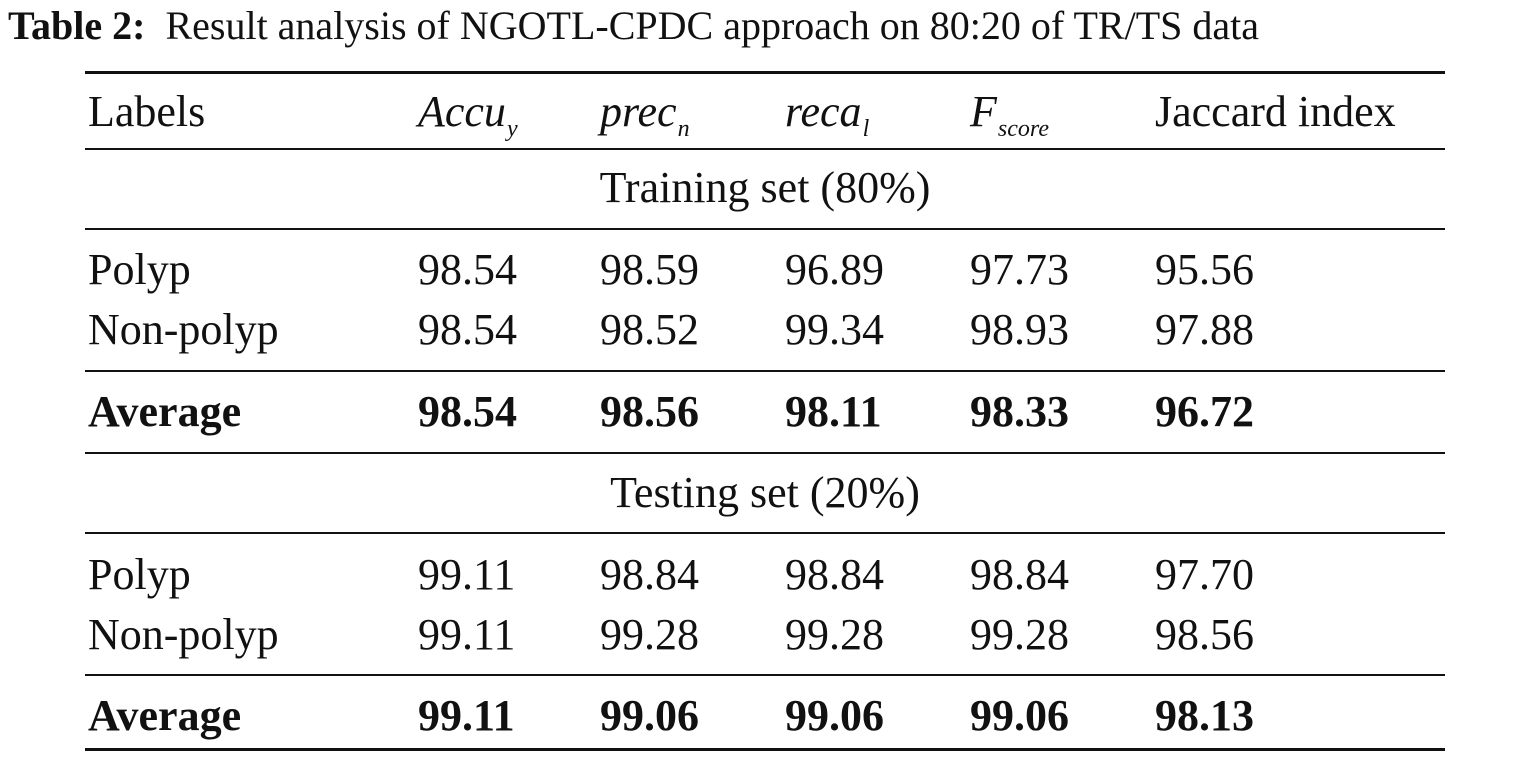  What do you see at coordinates (649, 329) in the screenshot?
I see `table-cell: 98.52` at bounding box center [649, 329].